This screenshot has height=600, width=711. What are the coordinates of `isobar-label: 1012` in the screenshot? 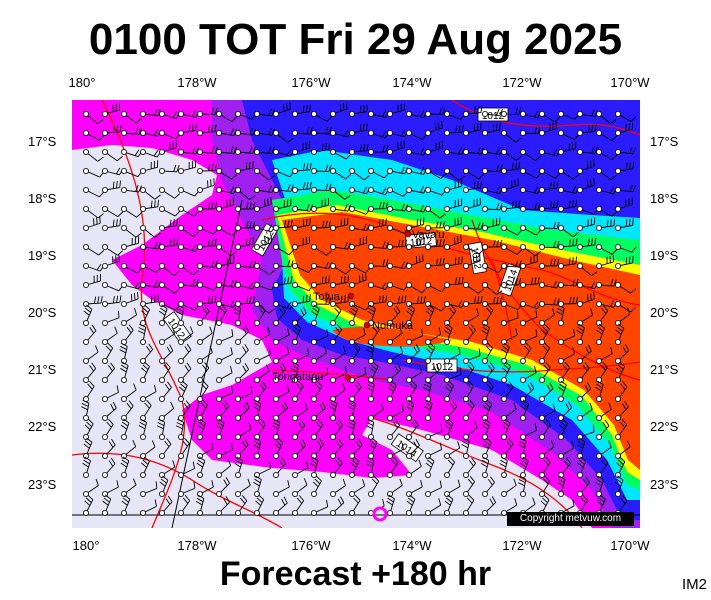 It's located at (442, 367).